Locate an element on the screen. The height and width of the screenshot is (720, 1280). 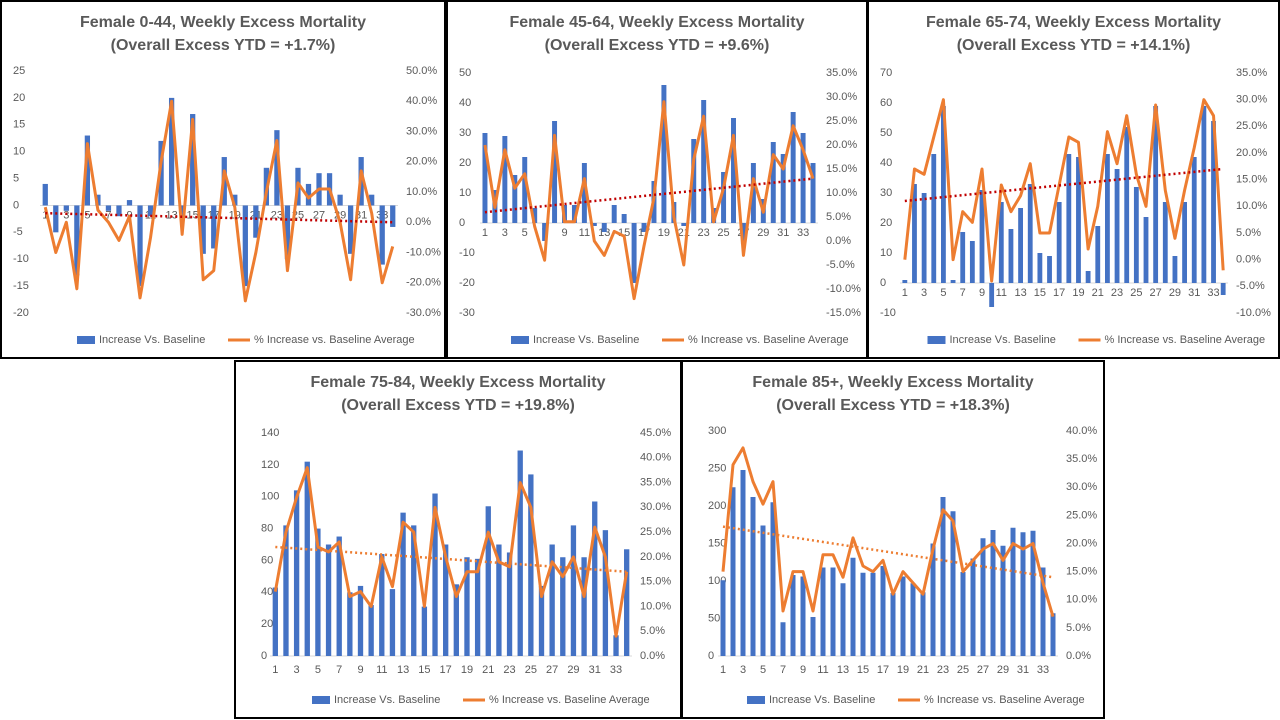
y2-tick-label: 30.0% is located at coordinates (421, 131).